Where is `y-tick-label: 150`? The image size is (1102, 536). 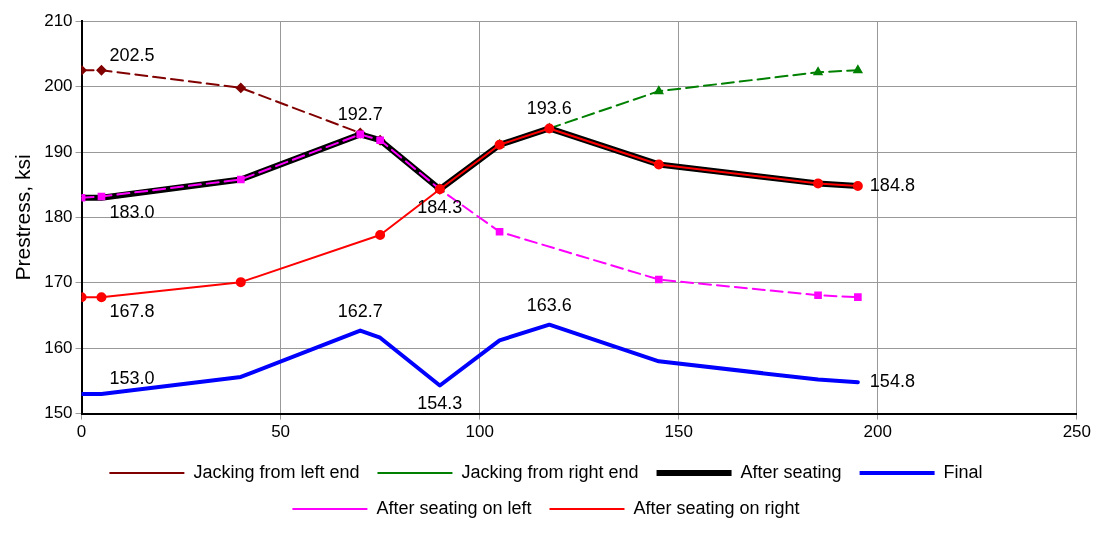
y-tick-label: 150 is located at coordinates (58, 413).